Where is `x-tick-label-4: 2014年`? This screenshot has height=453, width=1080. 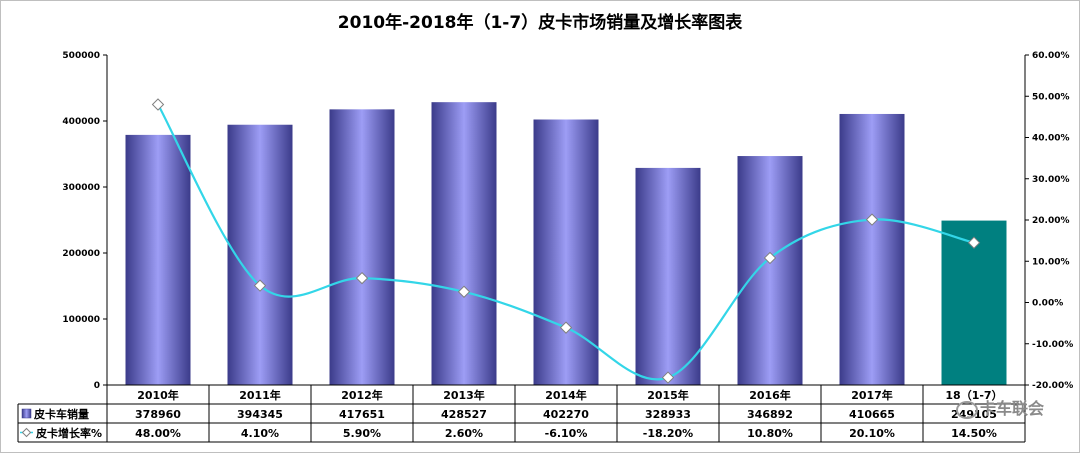 x-tick-label-4: 2014年 is located at coordinates (566, 395).